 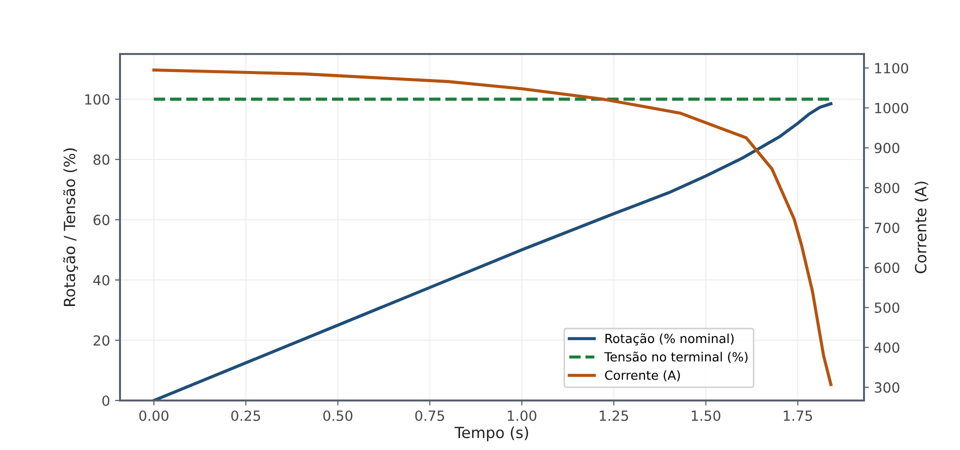 I want to click on y-tick-label: 20, so click(x=102, y=340).